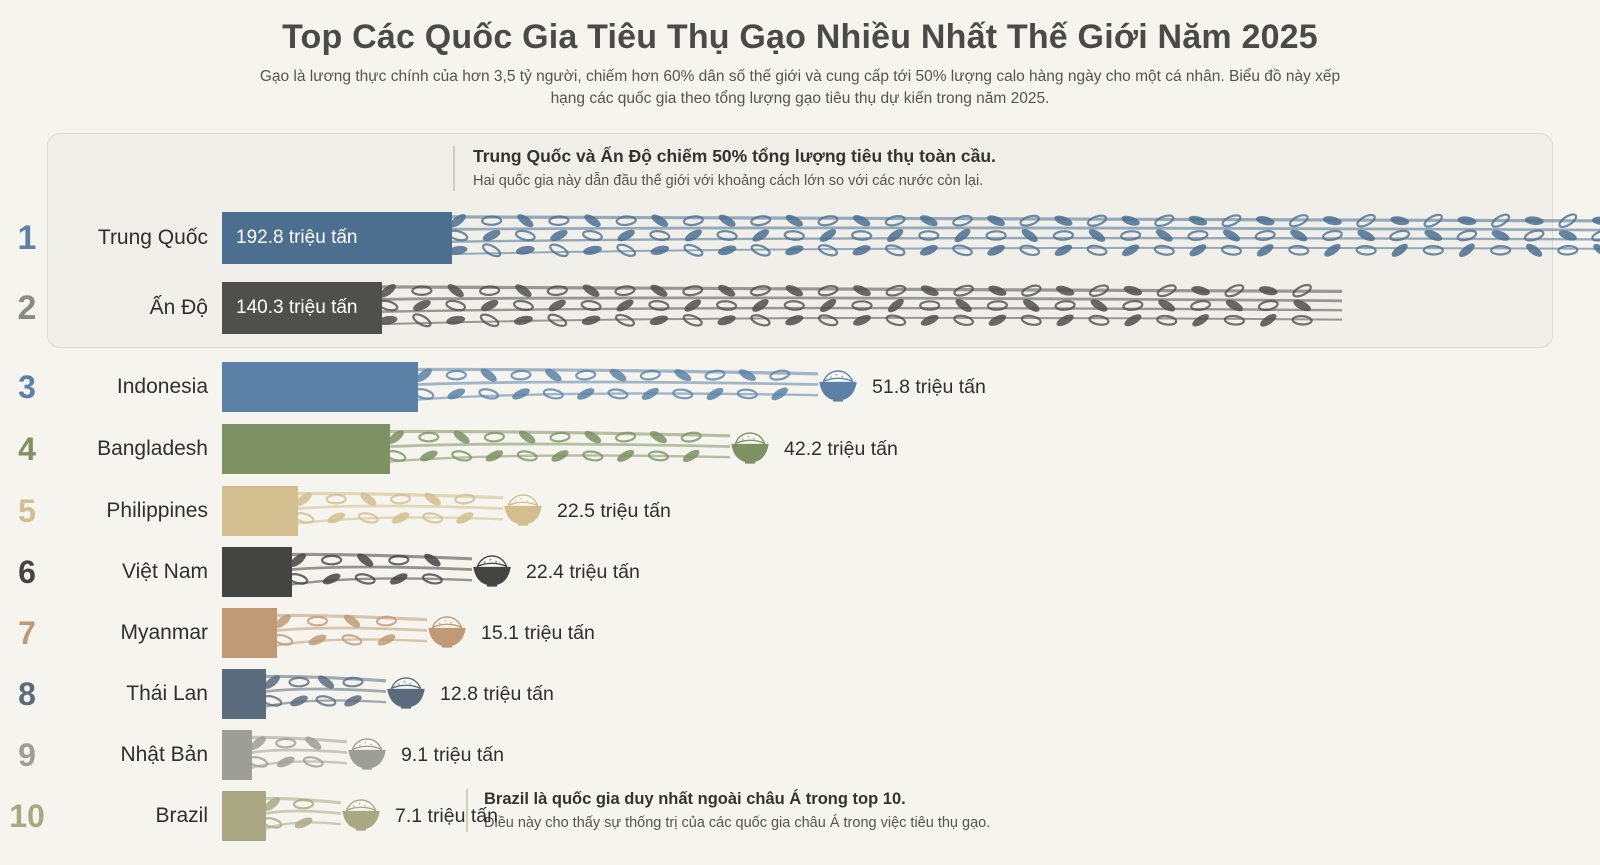 Image resolution: width=1600 pixels, height=865 pixels. I want to click on row-value-label: 12.8 triệu tấn, so click(497, 693).